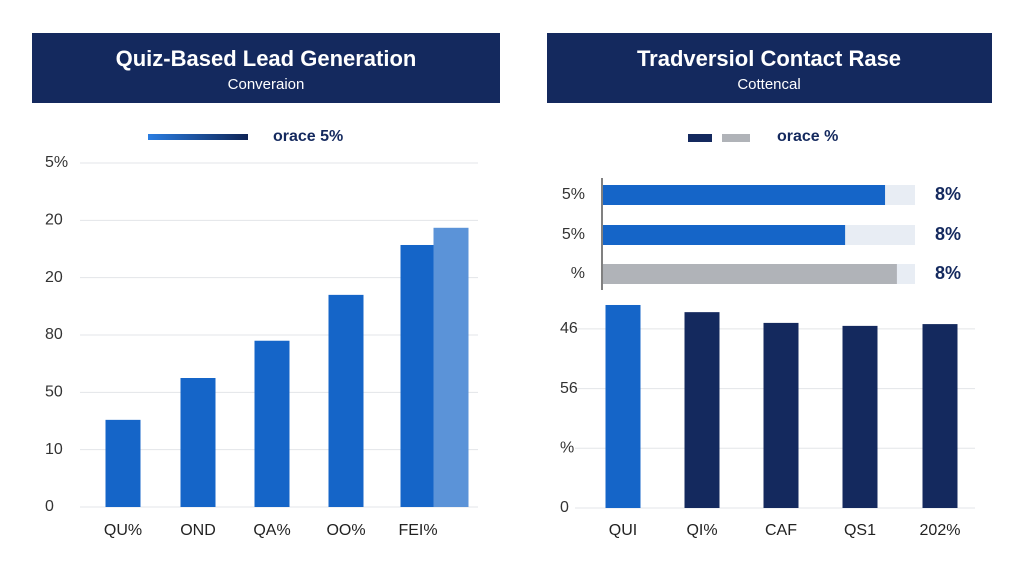 This screenshot has height=585, width=1024. I want to click on x-tick-label: QI%, so click(701, 530).